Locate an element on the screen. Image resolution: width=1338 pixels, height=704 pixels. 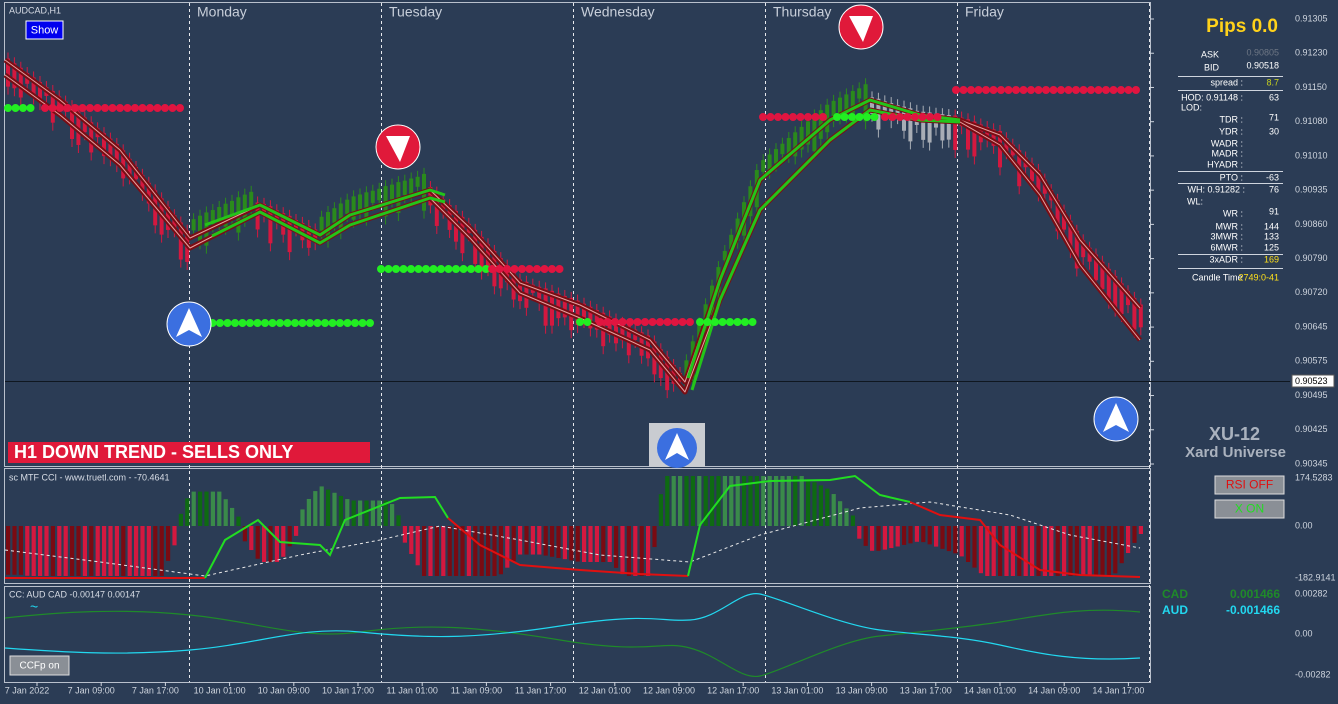
ccfp-axis-label: -0.00282 is located at coordinates (1313, 674).